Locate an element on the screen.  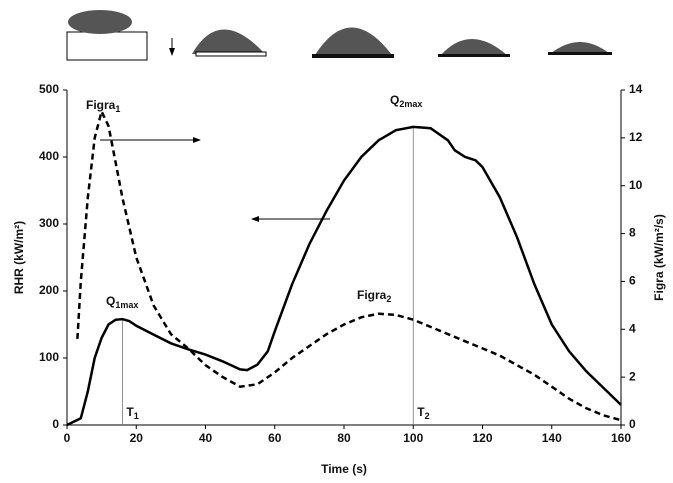
y-tick-label: 0 is located at coordinates (55, 424).